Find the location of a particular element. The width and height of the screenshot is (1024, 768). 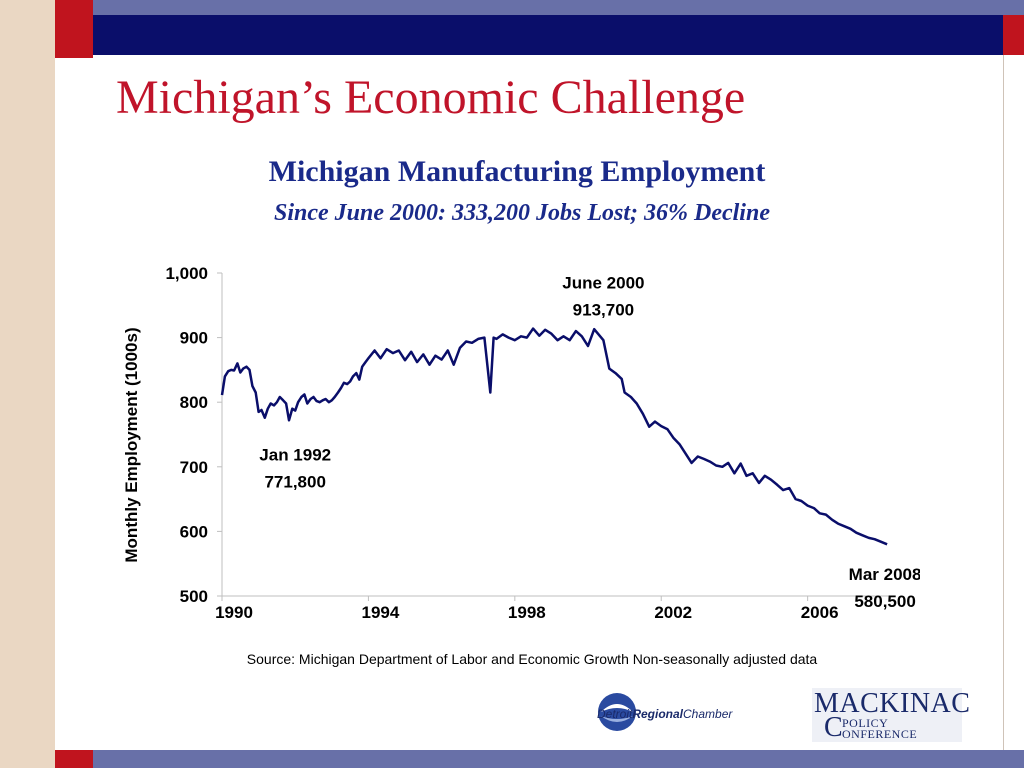

y-tick-label: 1,000 is located at coordinates (186, 273).